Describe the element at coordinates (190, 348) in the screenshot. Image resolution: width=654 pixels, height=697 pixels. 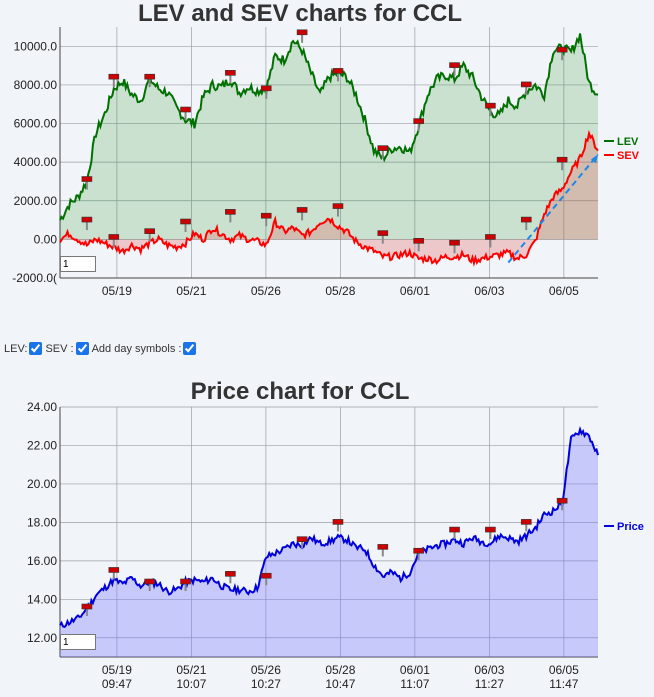
I see `day-symbols-checkbox` at that location.